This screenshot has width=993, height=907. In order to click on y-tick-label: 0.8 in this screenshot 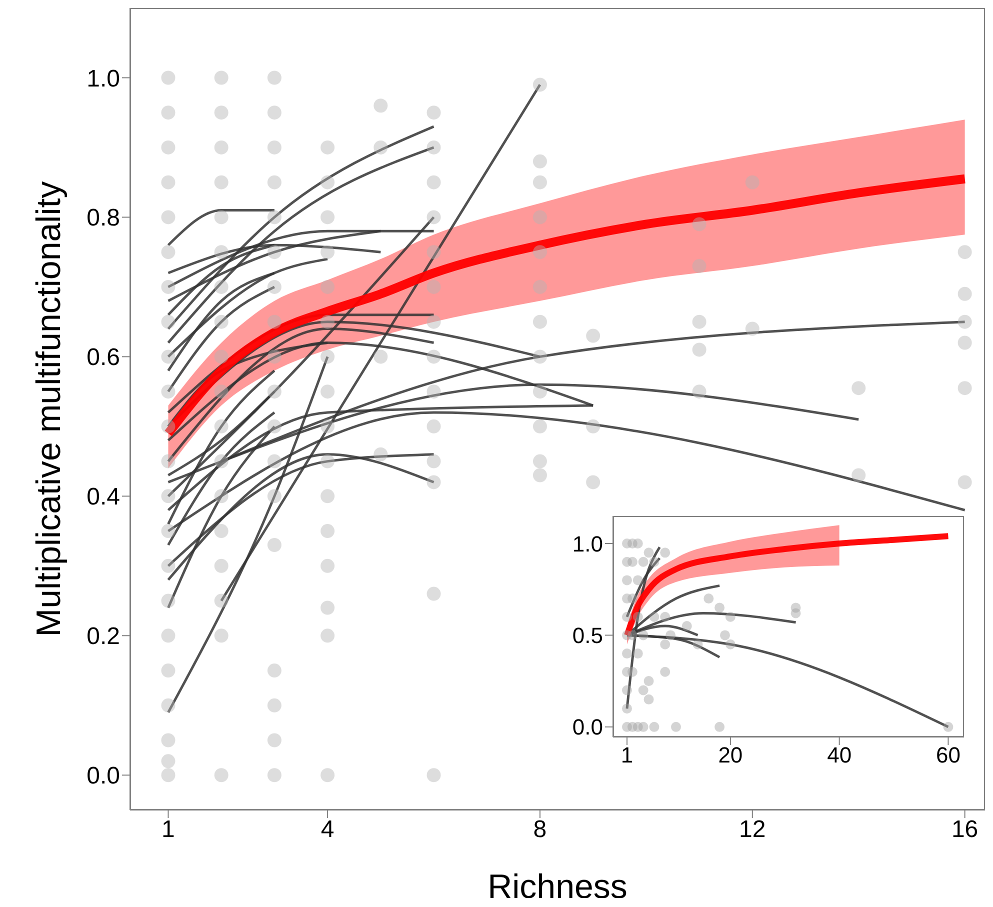, I will do `click(103, 218)`.